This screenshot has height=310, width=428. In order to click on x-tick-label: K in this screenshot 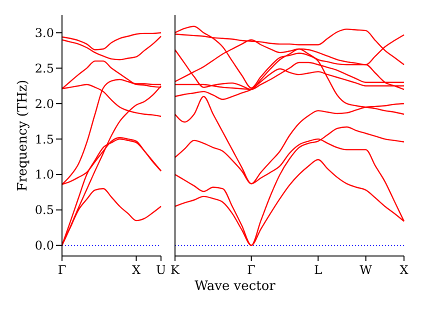, I will do `click(175, 270)`.